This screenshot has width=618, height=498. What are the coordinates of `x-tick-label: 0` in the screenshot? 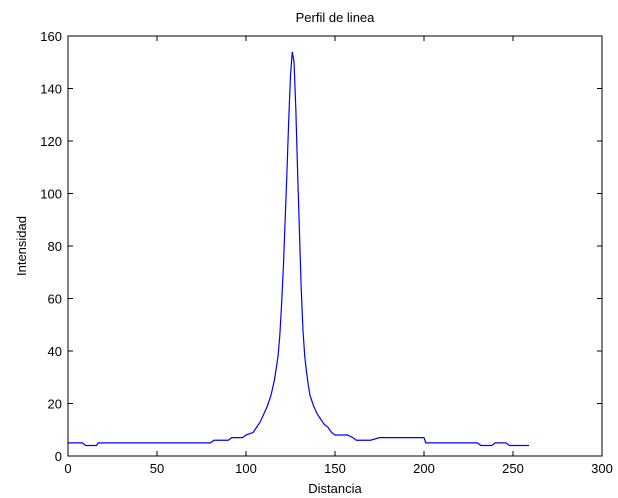 It's located at (67, 468).